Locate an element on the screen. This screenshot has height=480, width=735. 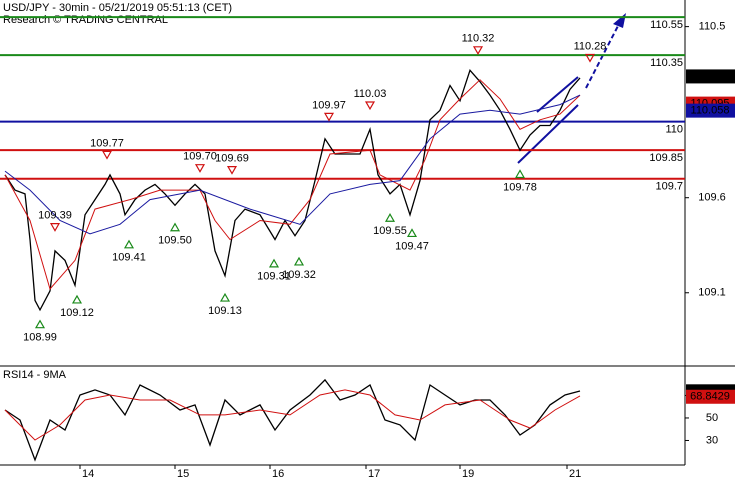
level-label: 109.7 is located at coordinates (669, 187).